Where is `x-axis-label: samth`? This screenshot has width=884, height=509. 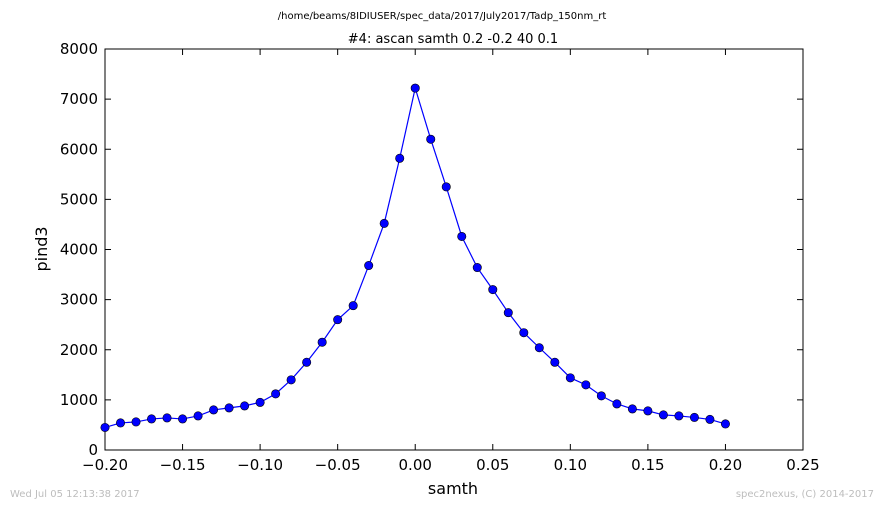 x-axis-label: samth is located at coordinates (453, 488).